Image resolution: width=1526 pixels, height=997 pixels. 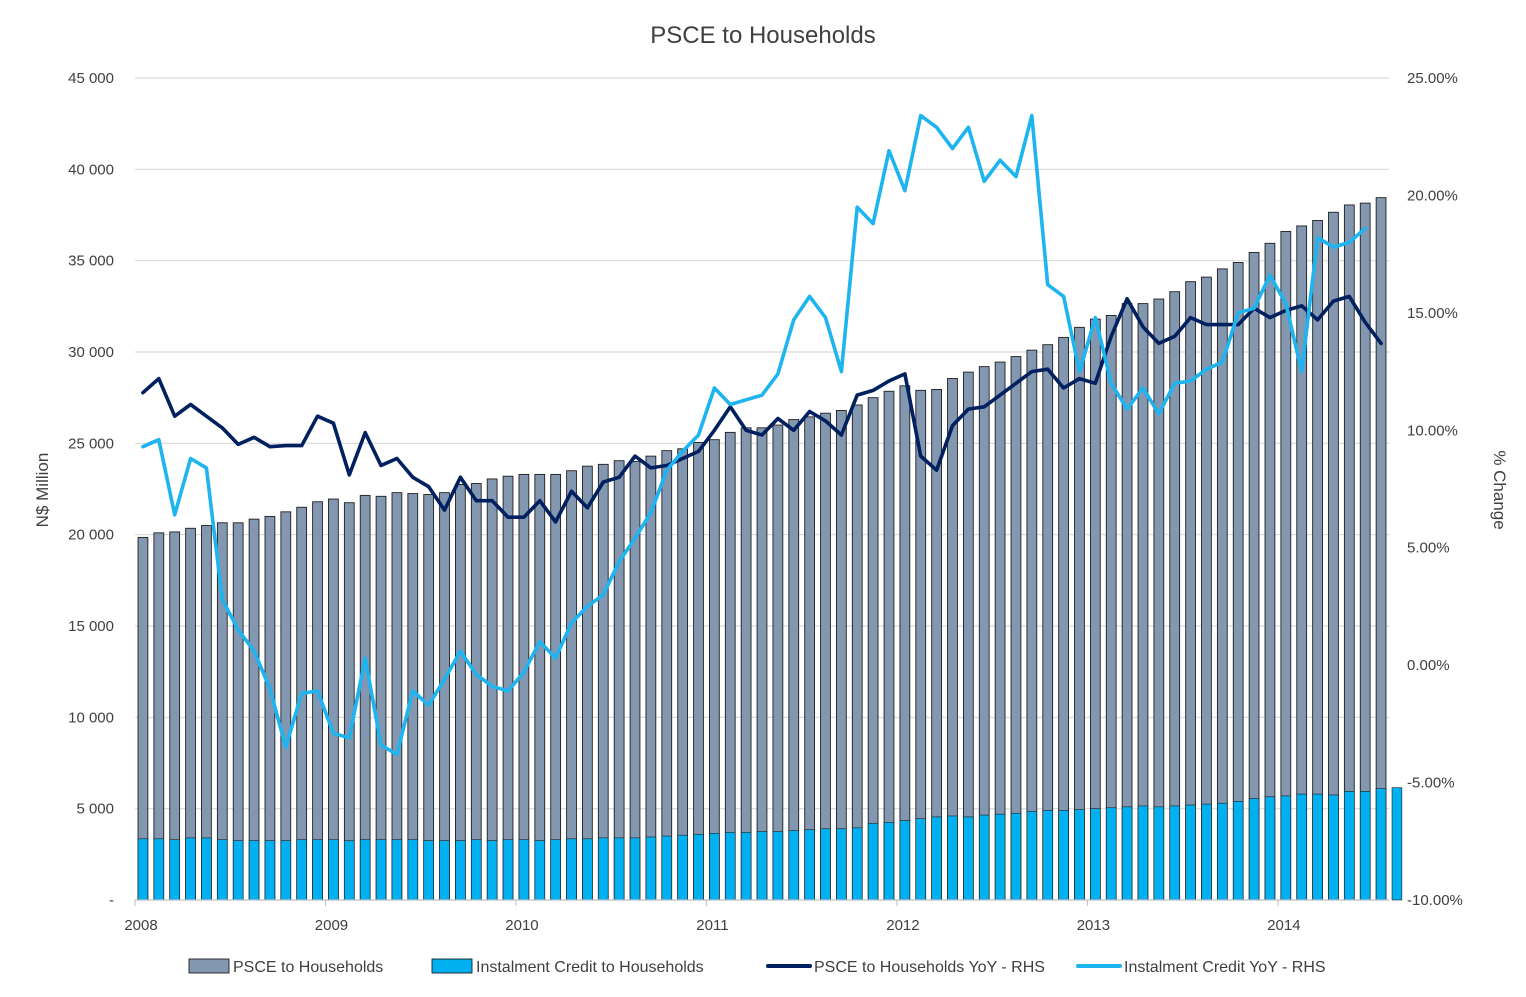 What do you see at coordinates (1499, 489) in the screenshot?
I see `right-axis-label: % Change` at bounding box center [1499, 489].